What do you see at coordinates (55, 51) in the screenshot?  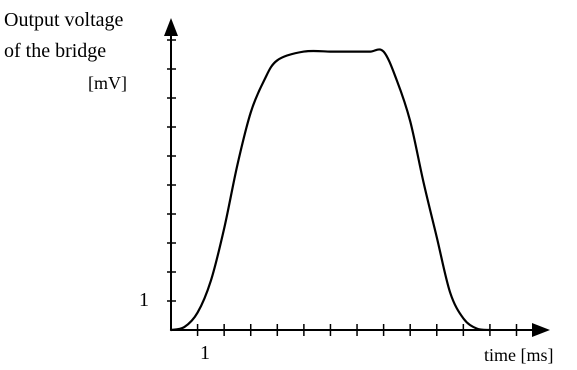 I see `y-axis-label-line-2: of the bridge` at bounding box center [55, 51].